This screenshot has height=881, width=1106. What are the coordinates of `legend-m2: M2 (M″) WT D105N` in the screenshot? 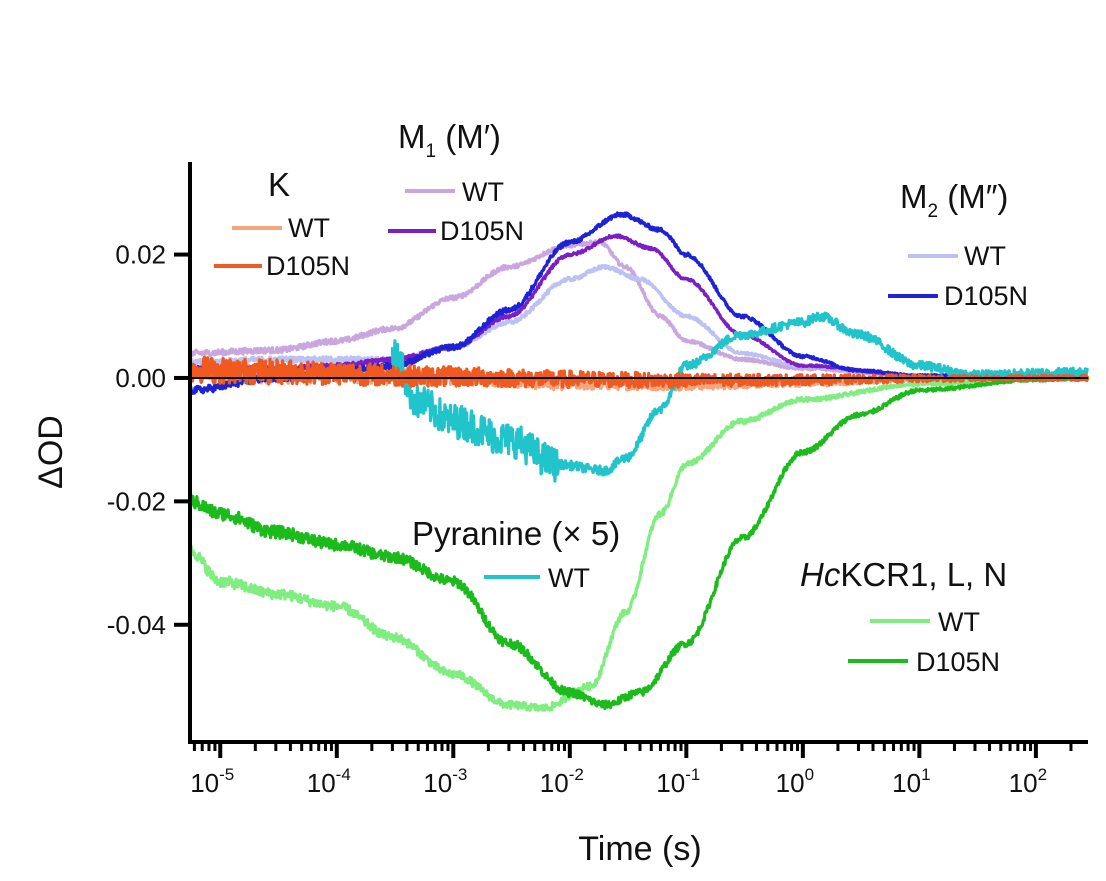 It's located at (958, 244).